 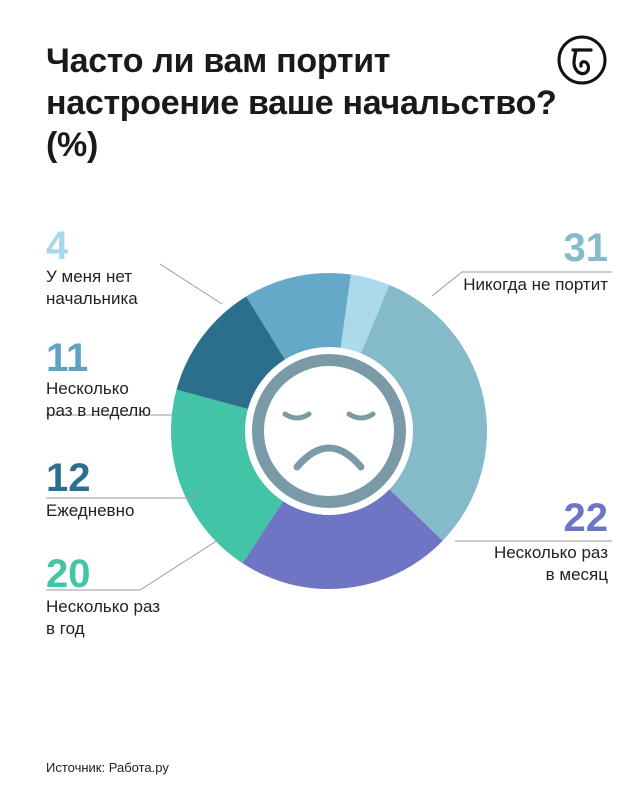 I want to click on label-week-line1: Несколько, so click(x=87, y=388).